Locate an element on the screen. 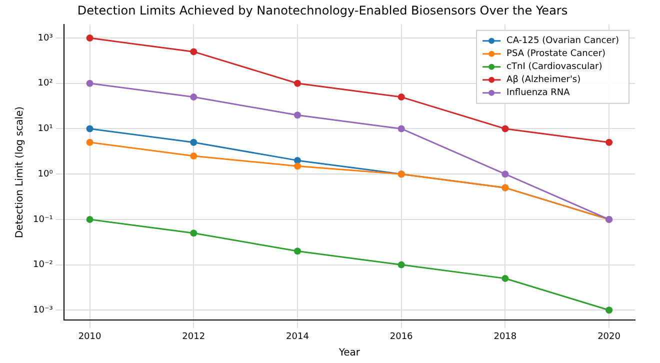 This screenshot has height=363, width=660. y-tick-label: 10² is located at coordinates (46, 83).